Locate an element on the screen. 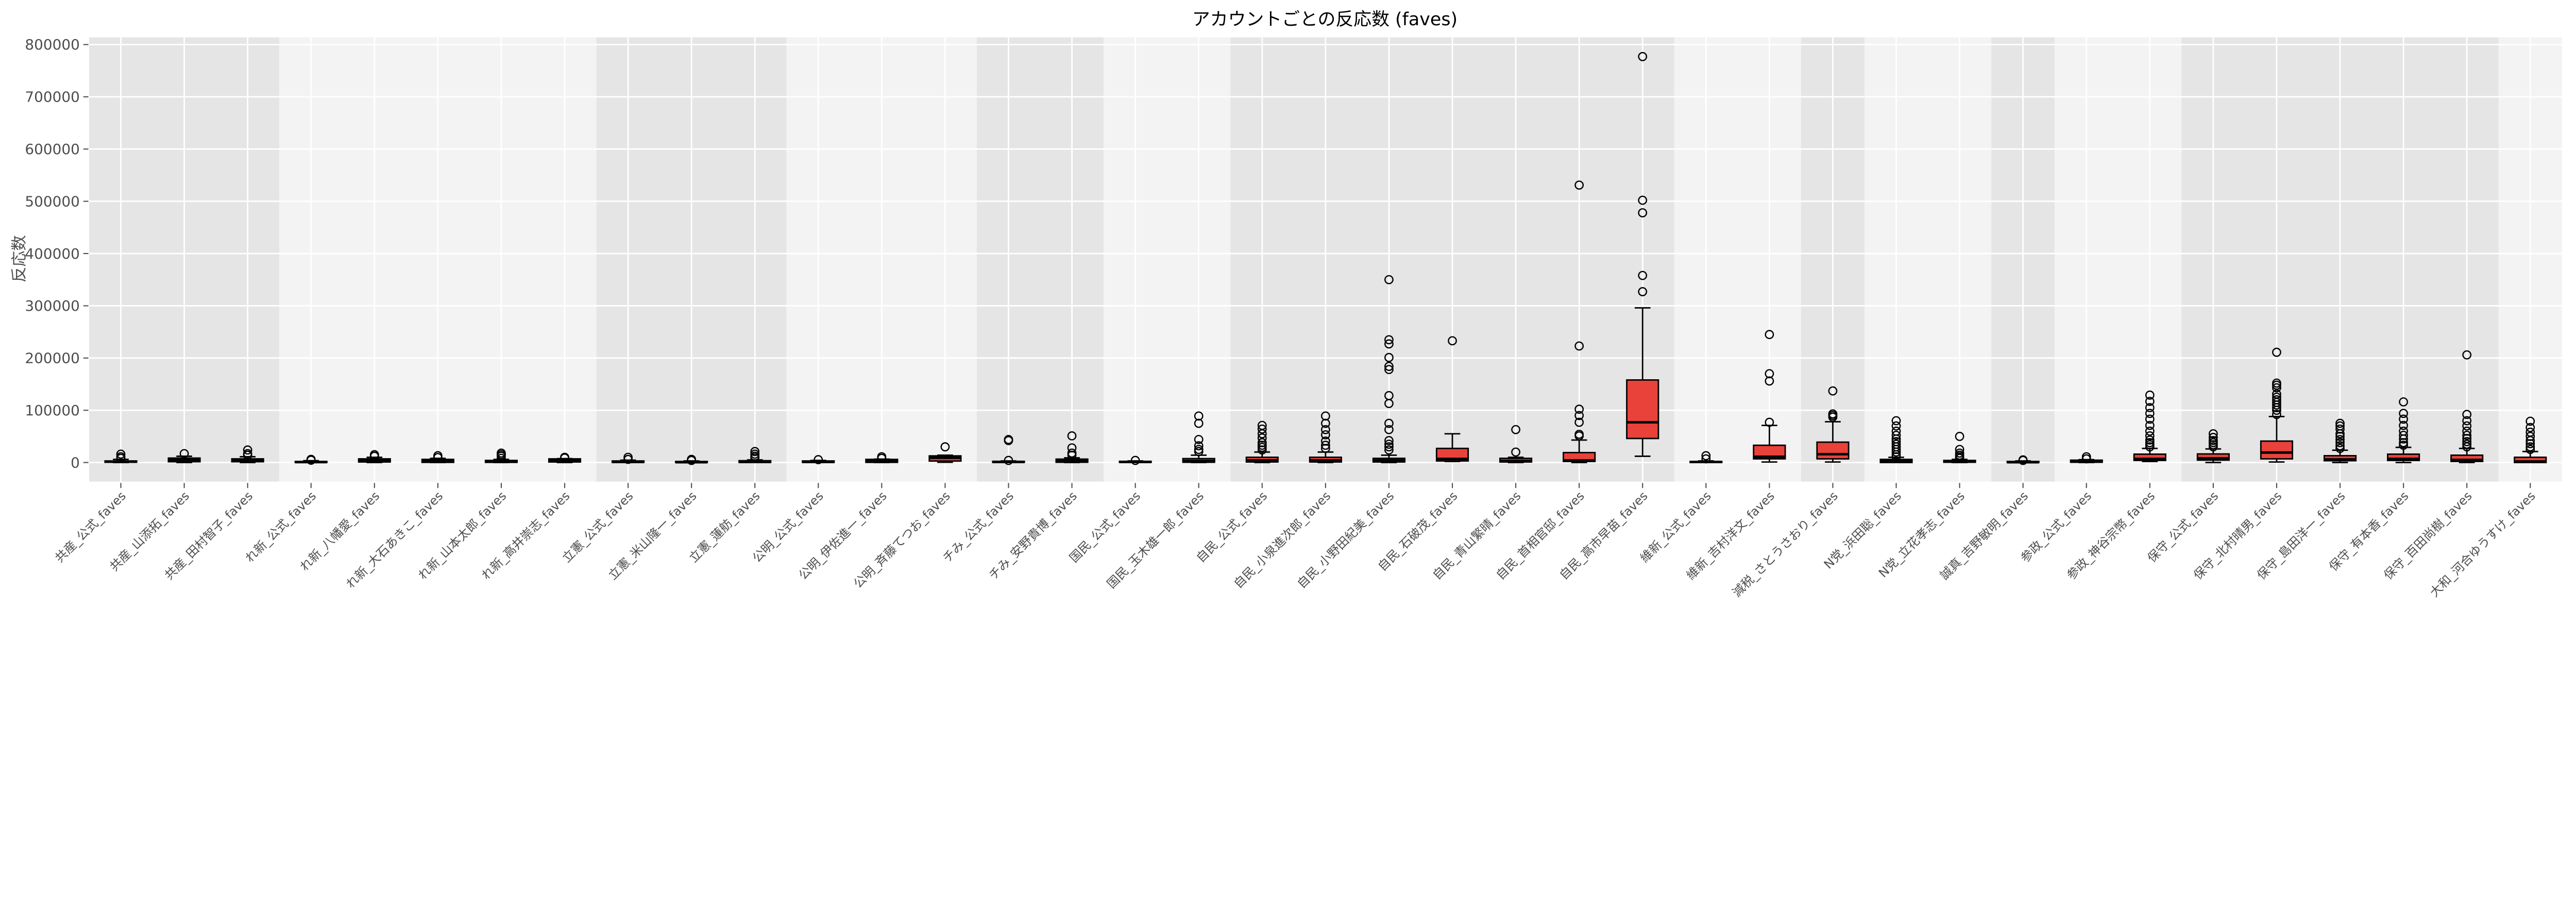 The width and height of the screenshot is (2576, 911). chart-title: アカウントごとの反応数 (faves) is located at coordinates (1325, 19).